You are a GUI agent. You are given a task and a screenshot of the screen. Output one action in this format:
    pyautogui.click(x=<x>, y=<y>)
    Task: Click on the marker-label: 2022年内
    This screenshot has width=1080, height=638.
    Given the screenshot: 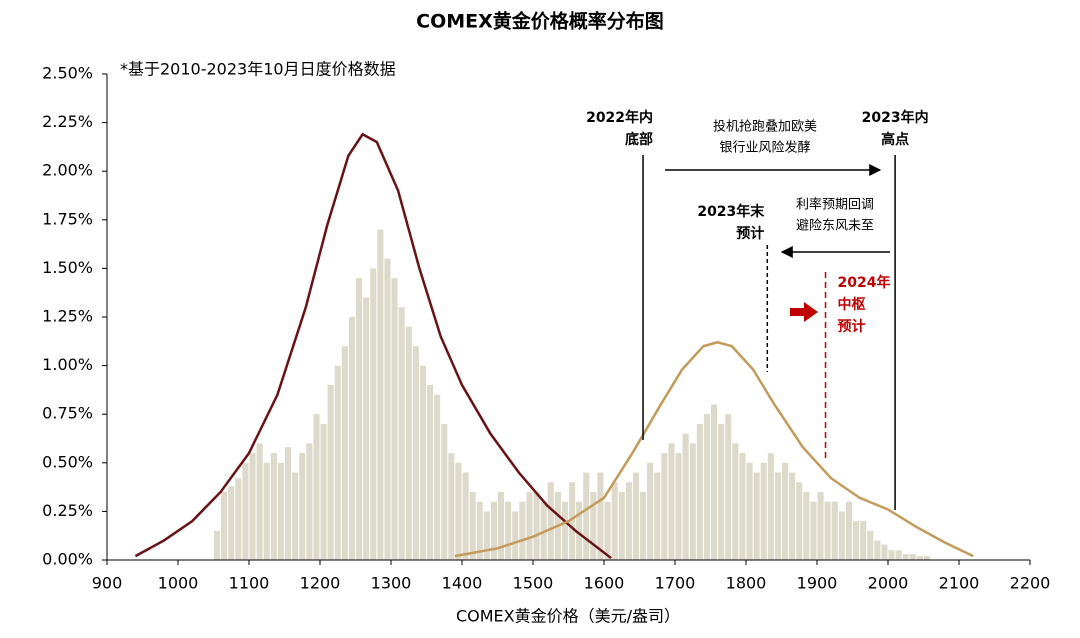 What is the action you would take?
    pyautogui.click(x=619, y=117)
    